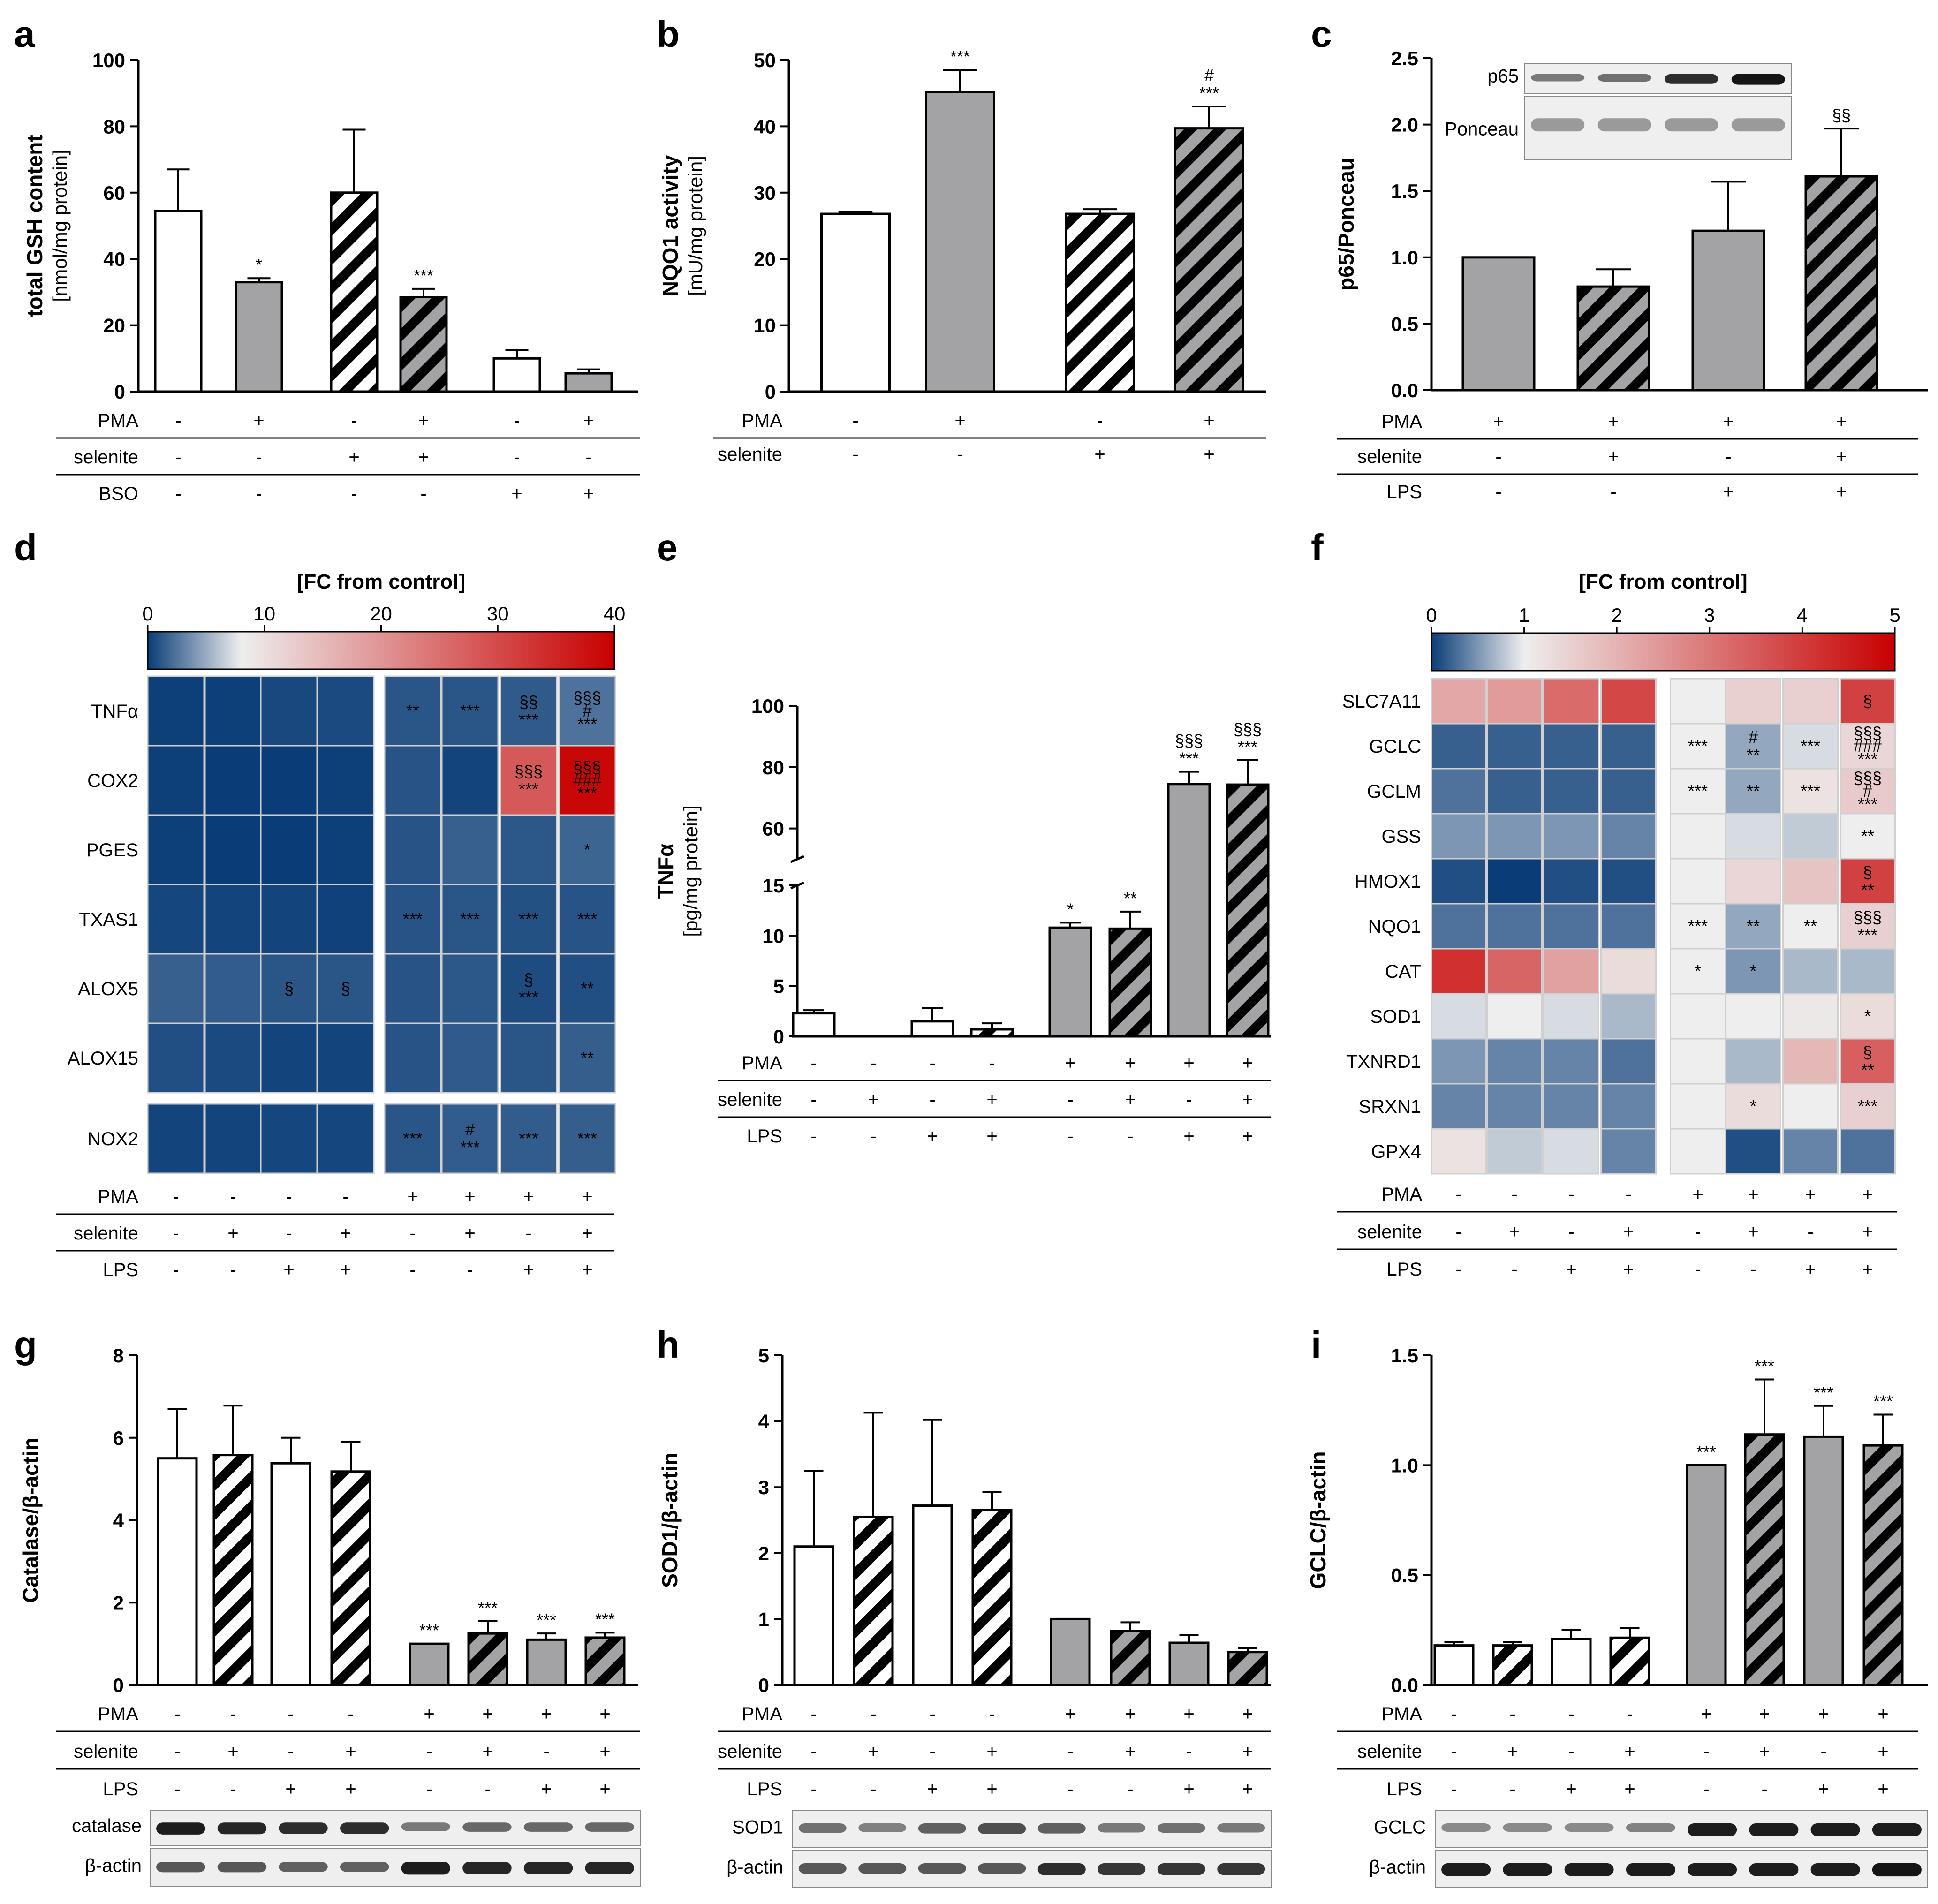 The image size is (1938, 1904). Describe the element at coordinates (114, 193) in the screenshot. I see `y-tick-label: 60` at that location.